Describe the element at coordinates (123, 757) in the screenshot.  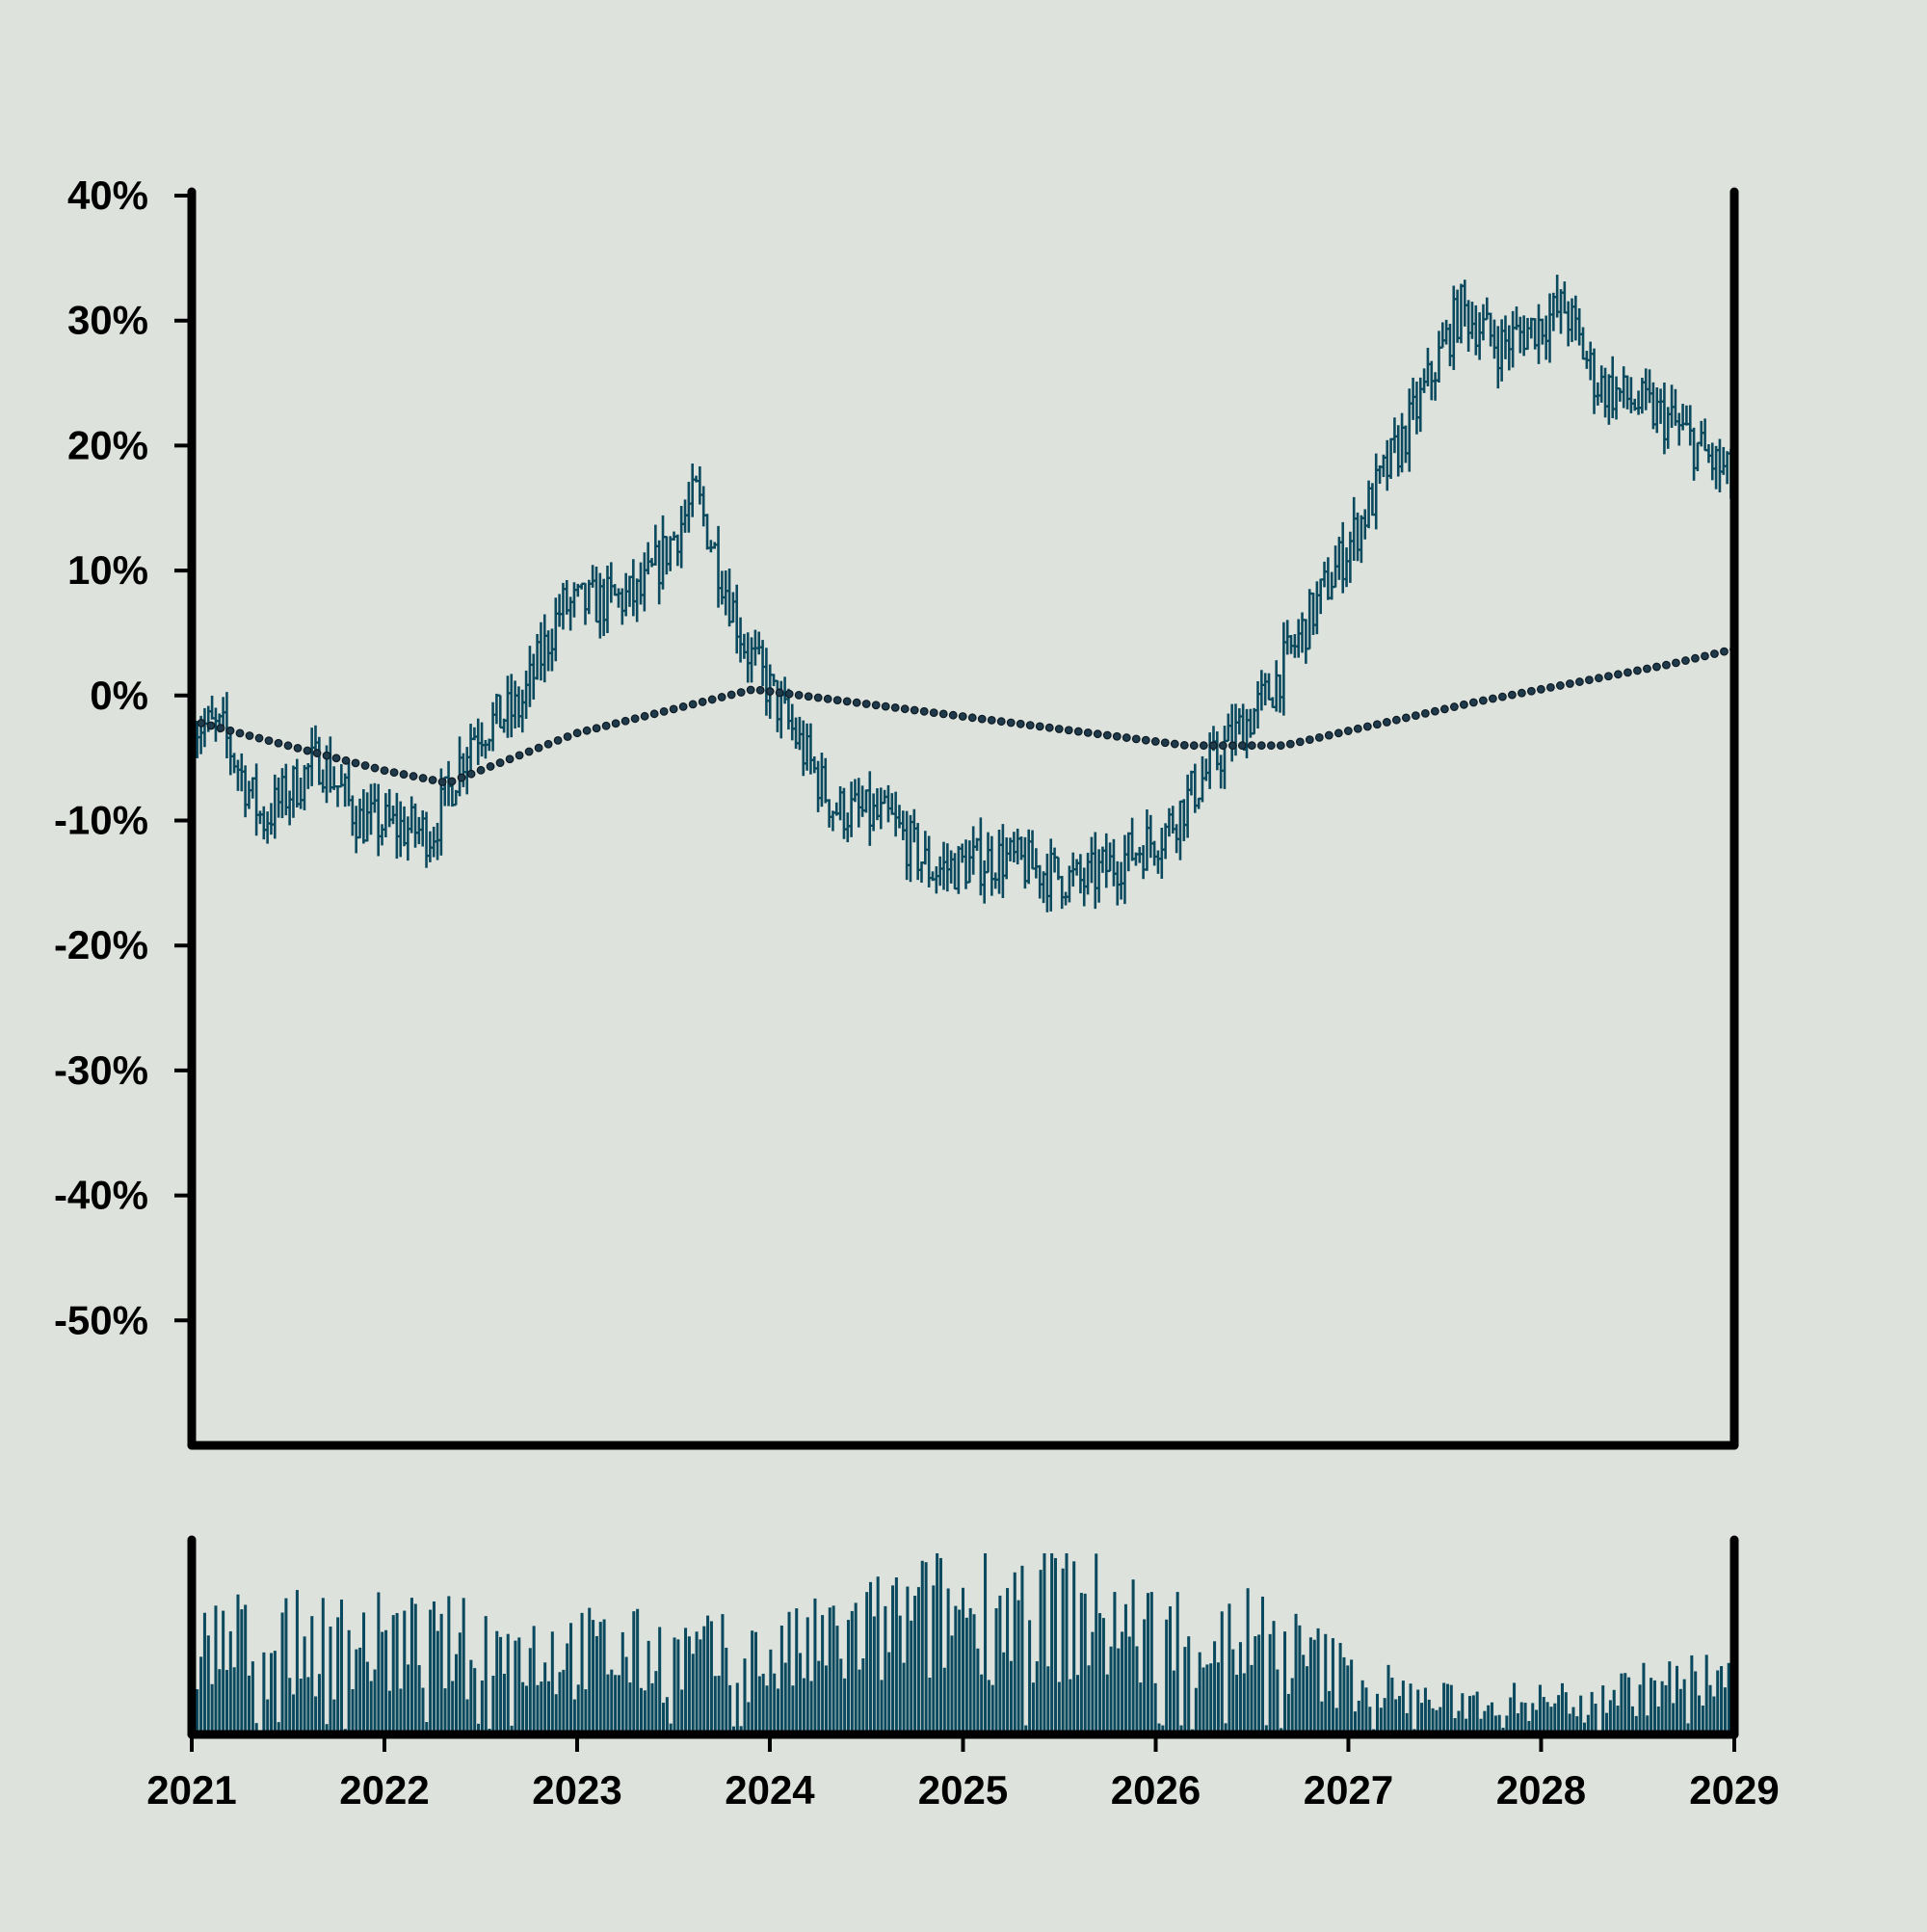
I see `y-axis-ticks: 40% 30% 20% 10% 0% -10% -20% -30% -40% -50%` at that location.